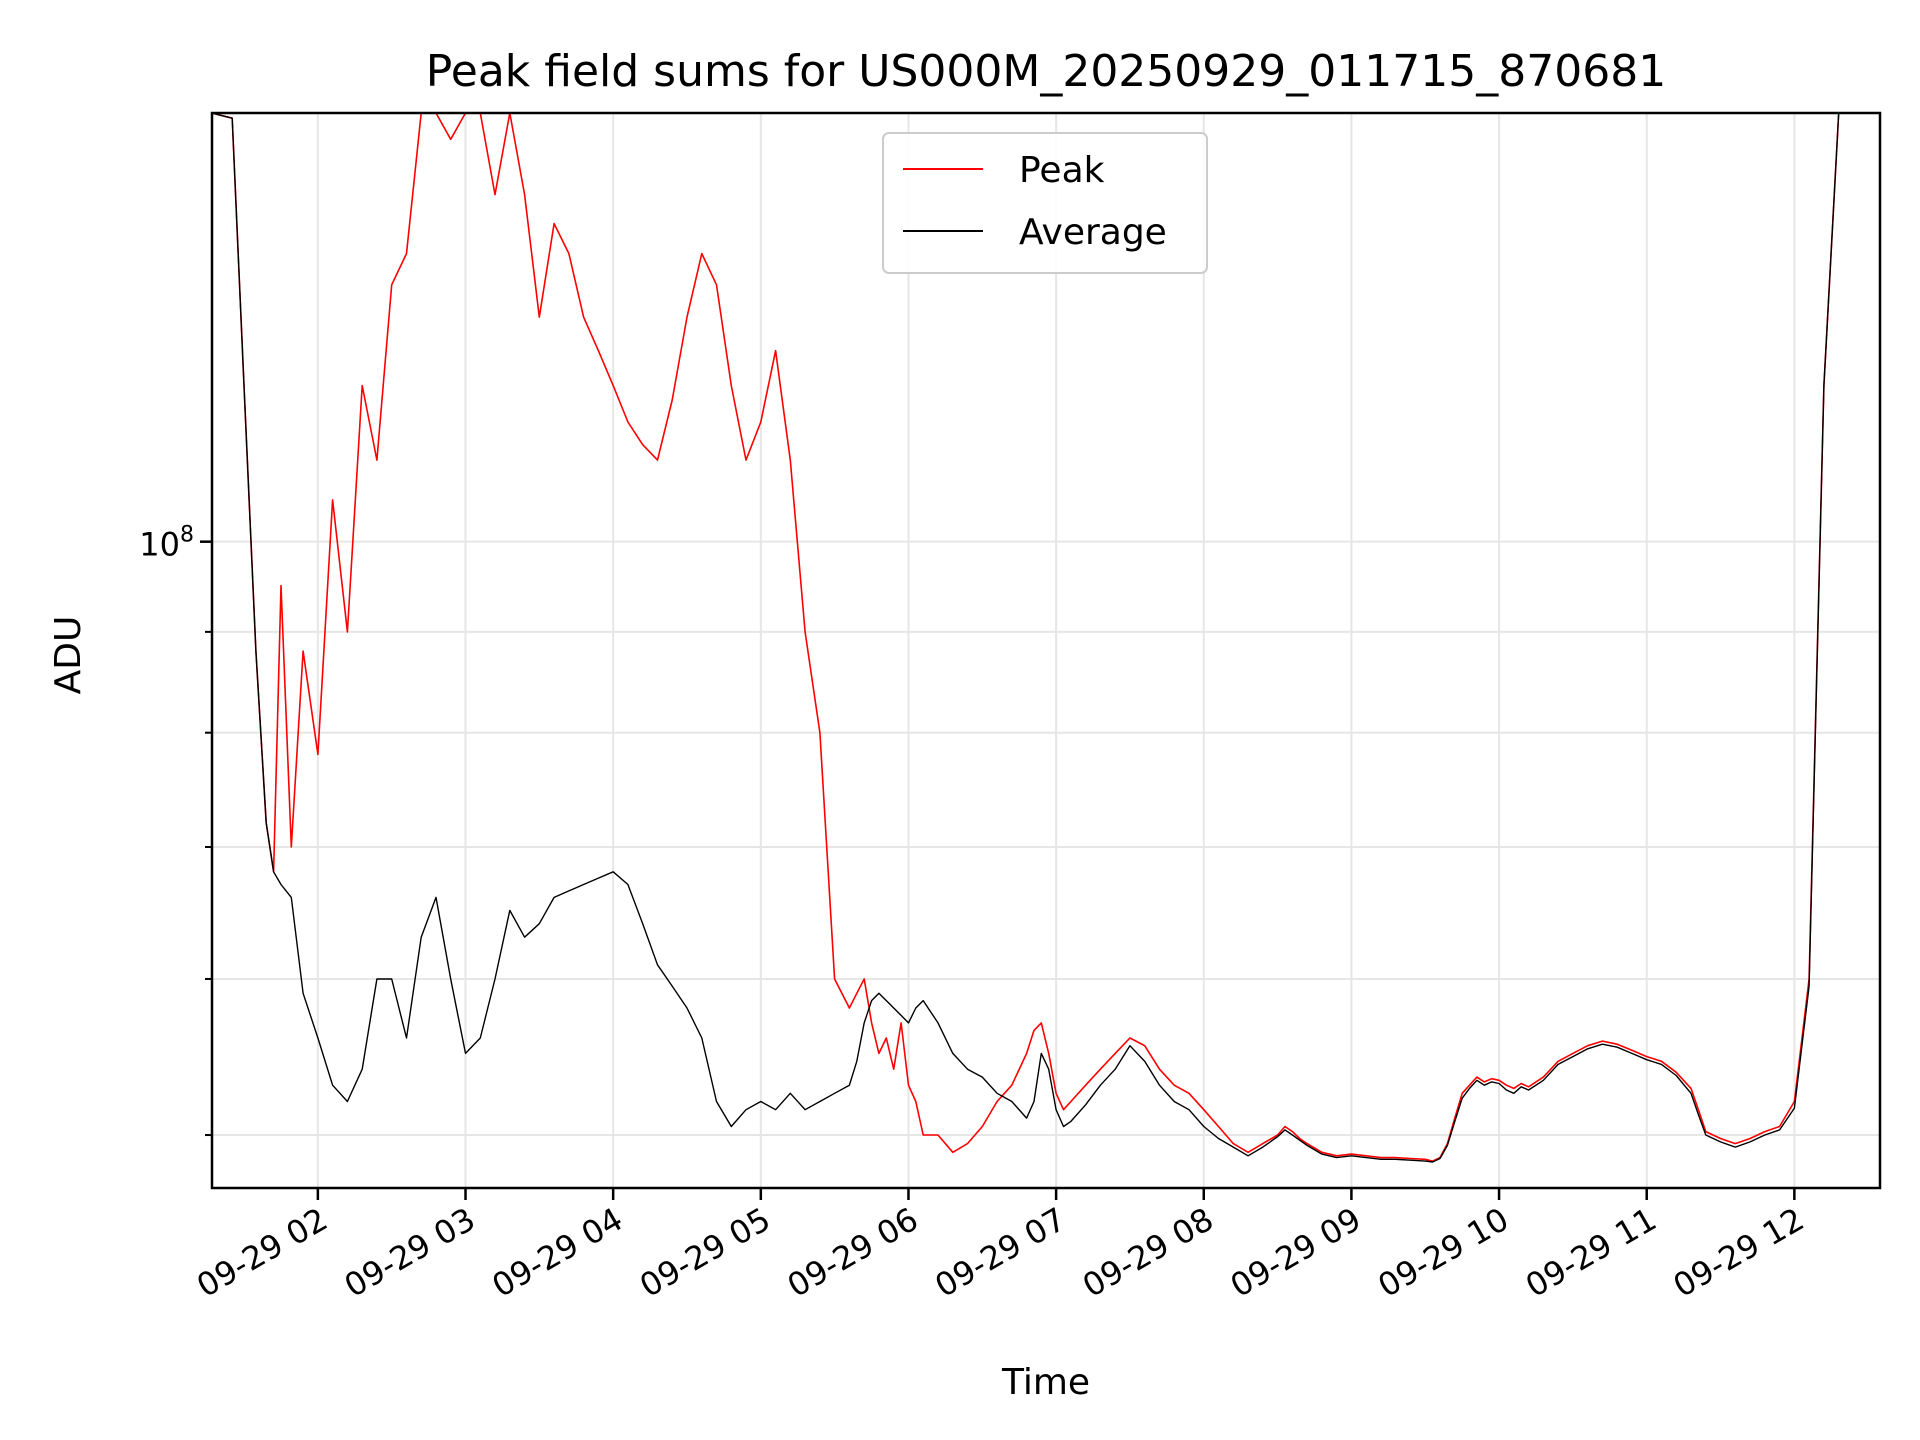 The height and width of the screenshot is (1440, 1920). What do you see at coordinates (1045, 1382) in the screenshot?
I see `x-axis-label: Time` at bounding box center [1045, 1382].